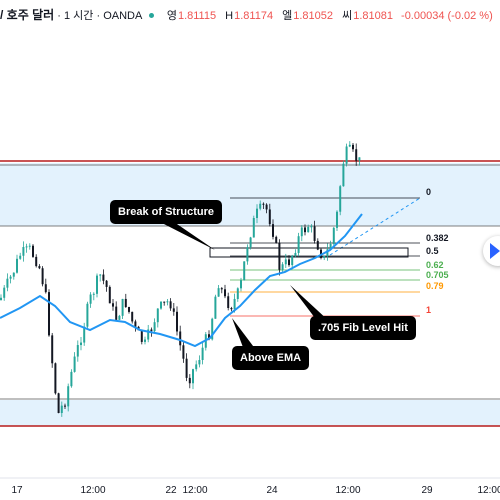  What do you see at coordinates (166, 212) in the screenshot?
I see `break-of-structure-callout: Break of Structure` at bounding box center [166, 212].